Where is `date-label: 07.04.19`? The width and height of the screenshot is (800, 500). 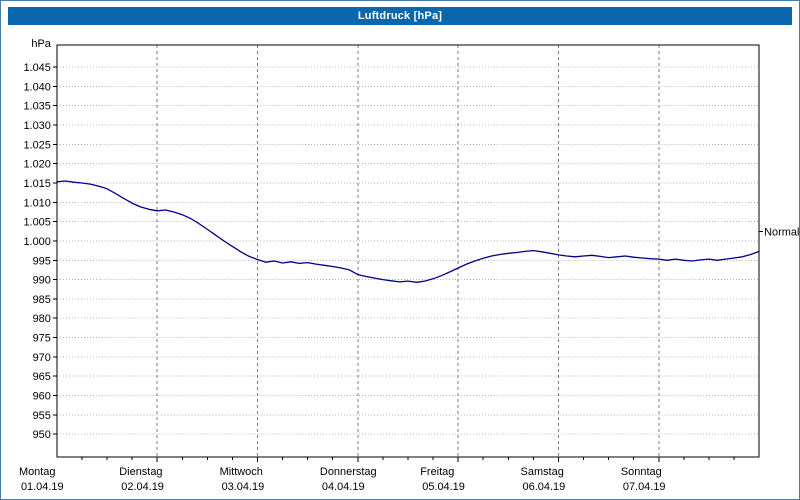 date-label: 07.04.19 is located at coordinates (644, 487).